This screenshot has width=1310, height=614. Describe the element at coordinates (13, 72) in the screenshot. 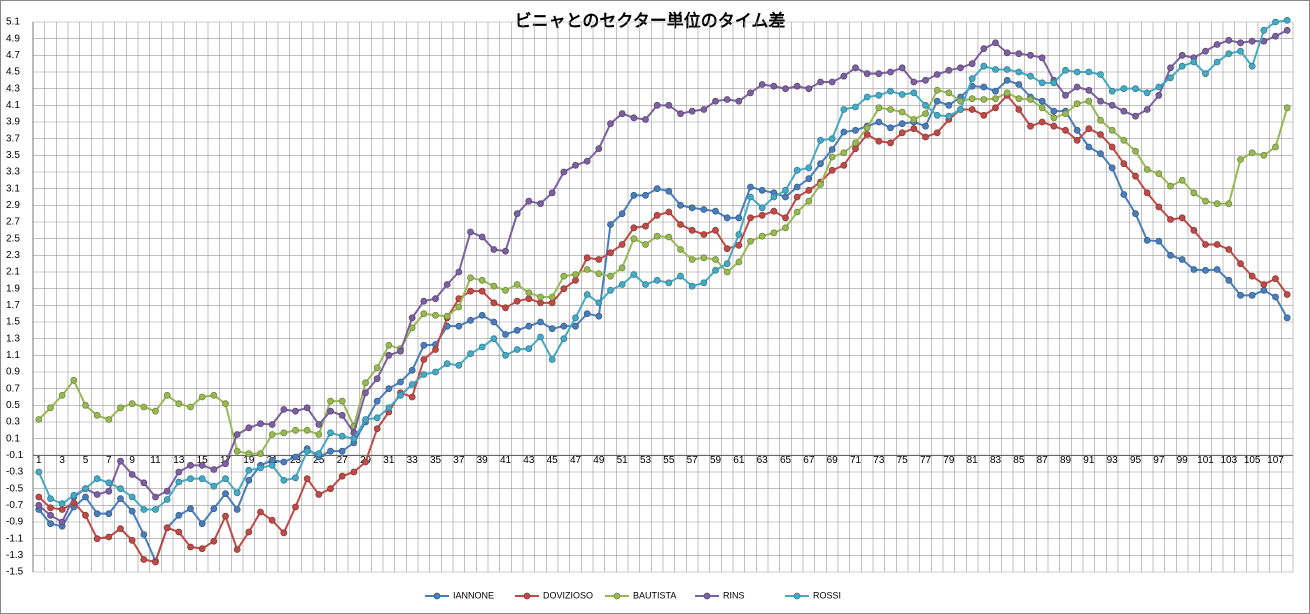

I see `y-tick-label: 4.5` at that location.